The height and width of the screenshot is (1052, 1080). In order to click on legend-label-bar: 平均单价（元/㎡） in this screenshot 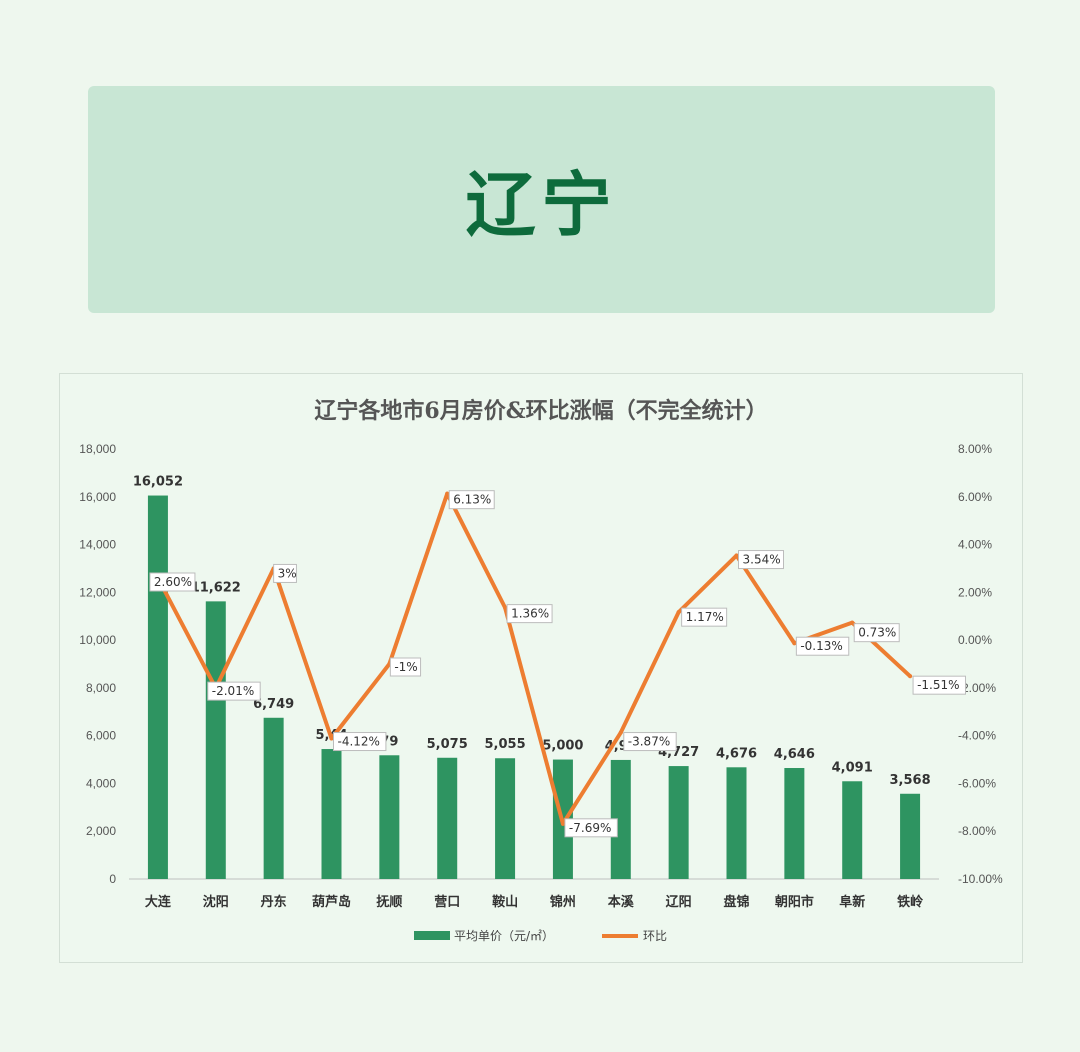, I will do `click(504, 936)`.